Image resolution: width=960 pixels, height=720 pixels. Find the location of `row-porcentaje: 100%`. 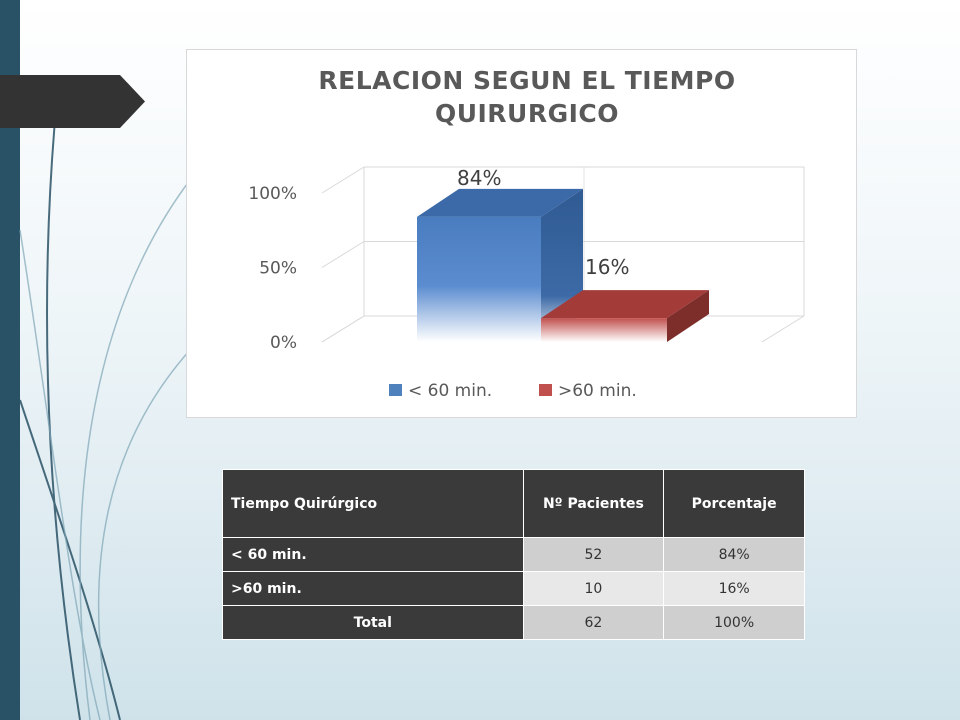

row-porcentaje: 100% is located at coordinates (734, 622).